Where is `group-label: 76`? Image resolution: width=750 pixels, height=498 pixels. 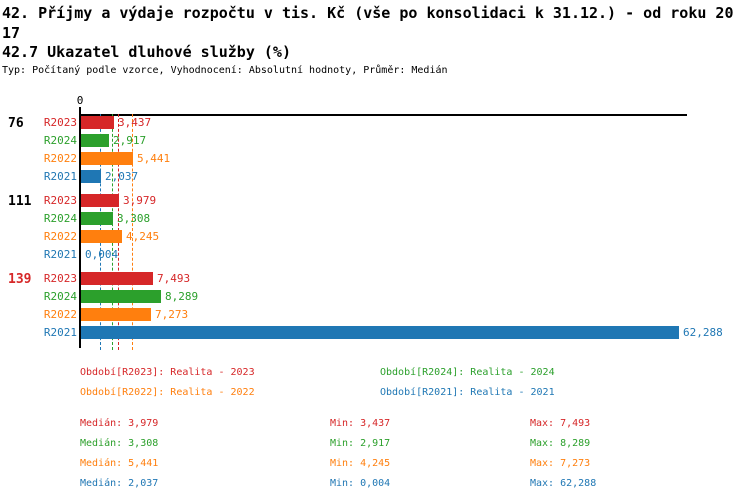
group-label: 76 is located at coordinates (16, 123).